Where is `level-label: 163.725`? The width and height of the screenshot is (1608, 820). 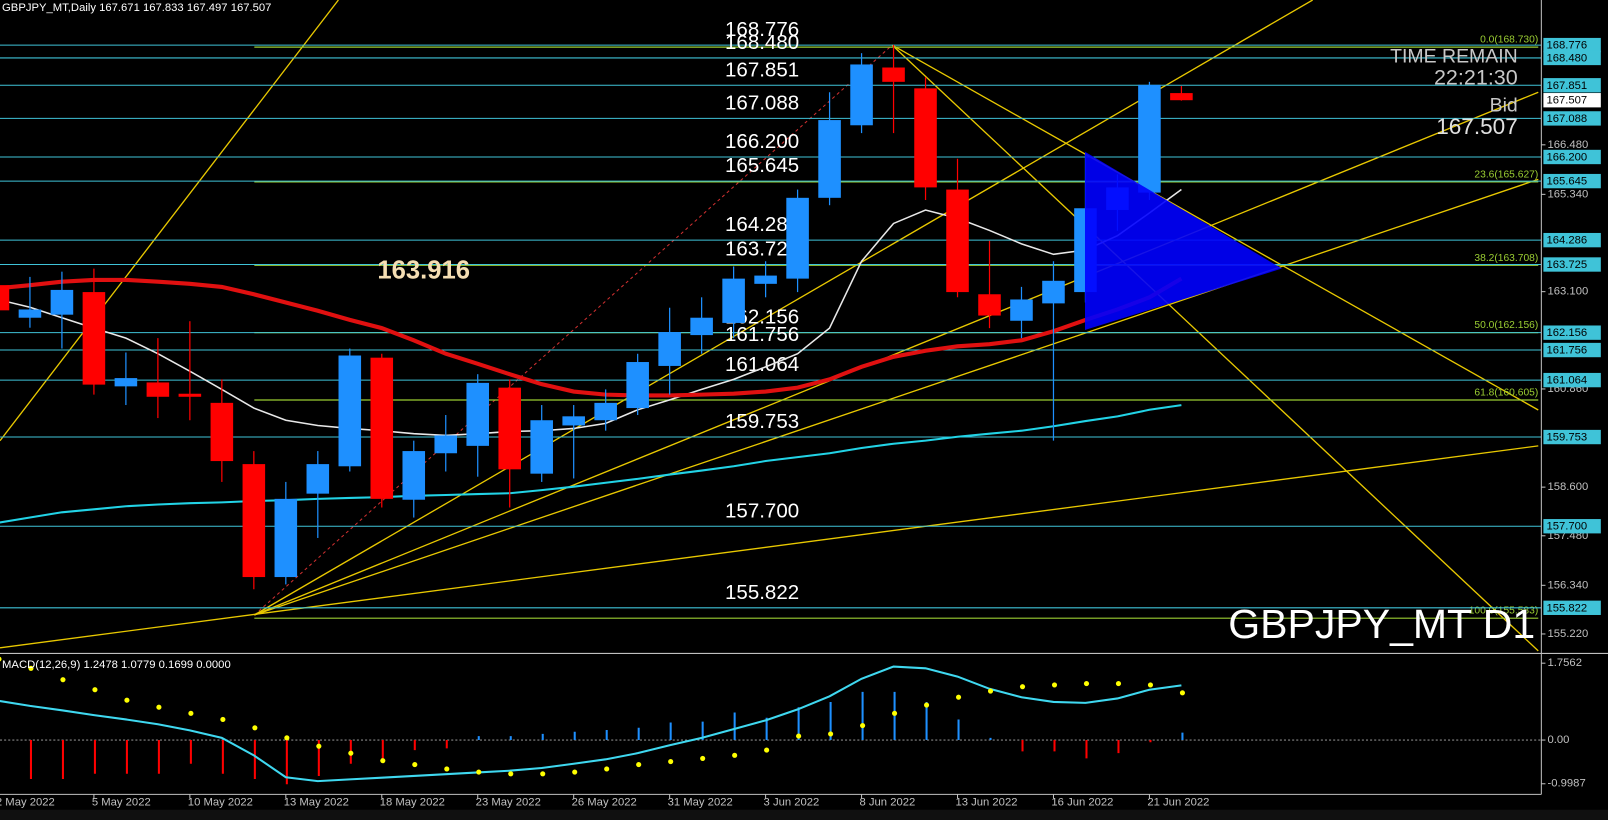
level-label: 163.725 is located at coordinates (762, 249).